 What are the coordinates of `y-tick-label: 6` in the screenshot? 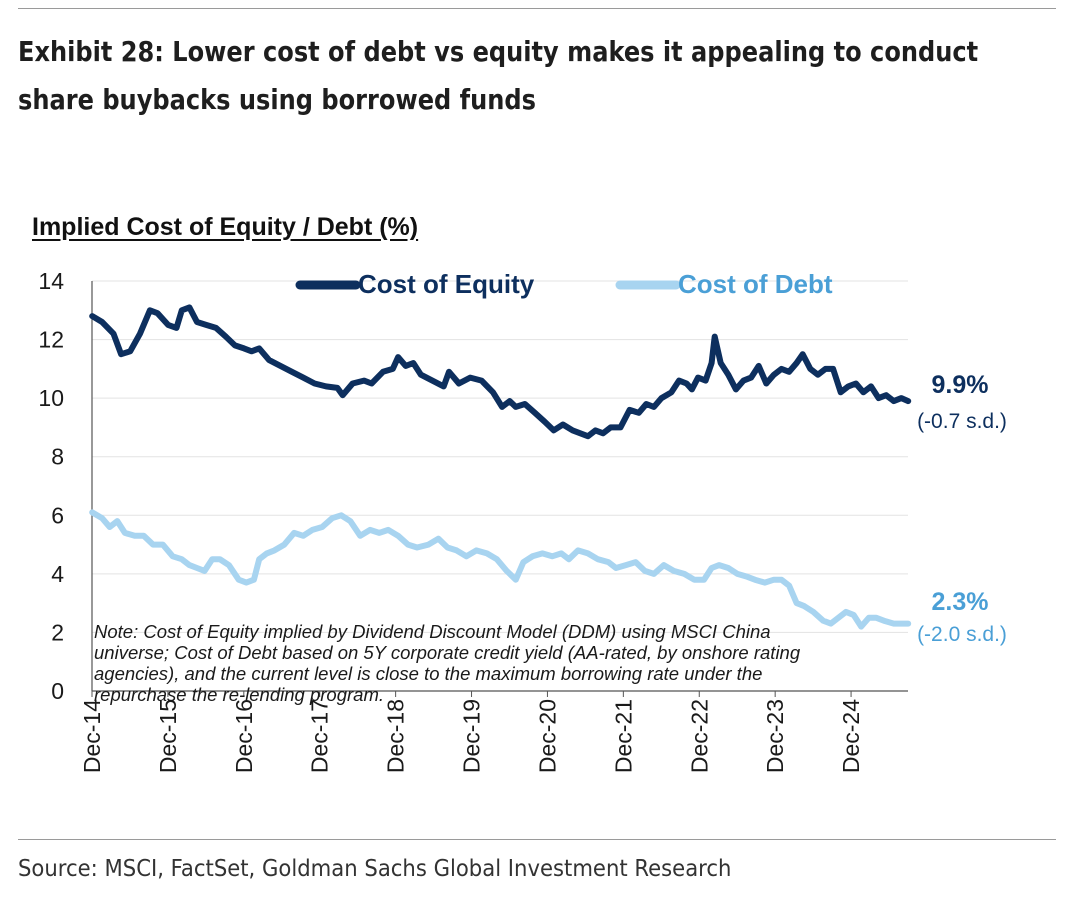 It's located at (57, 515).